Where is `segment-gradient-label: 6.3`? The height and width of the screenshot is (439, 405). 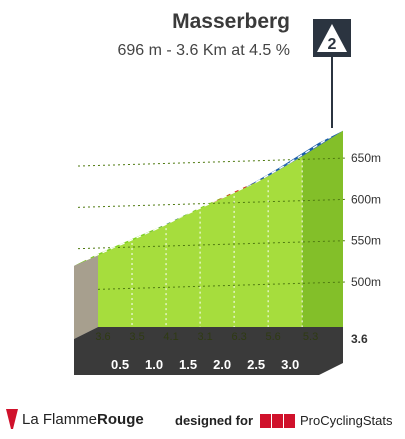 segment-gradient-label: 6.3 is located at coordinates (238, 337).